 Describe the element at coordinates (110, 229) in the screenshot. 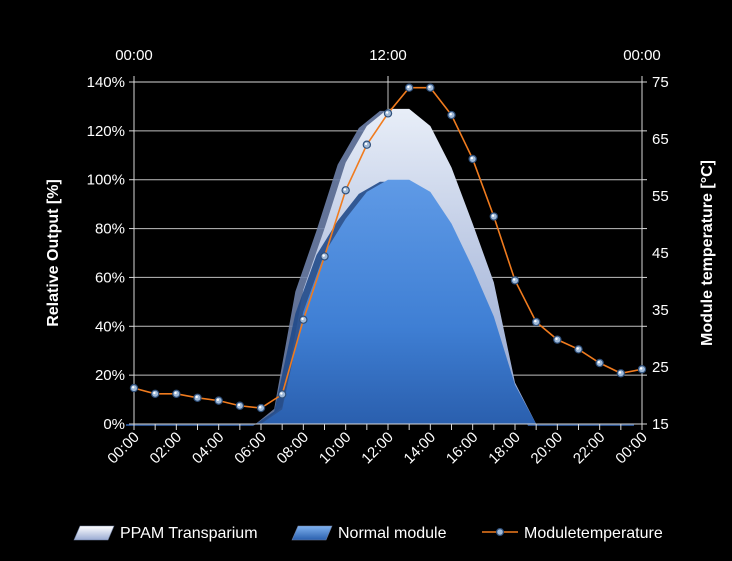

I see `y-tick-label-left: 80%` at that location.